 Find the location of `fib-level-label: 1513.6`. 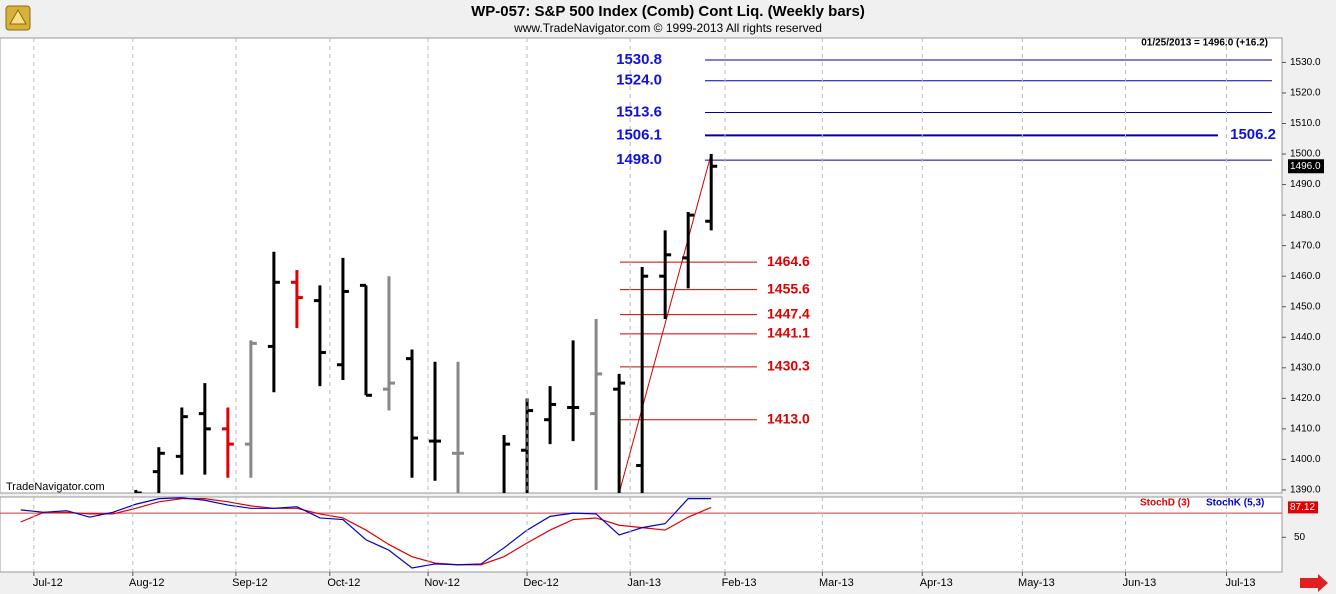

fib-level-label: 1513.6 is located at coordinates (639, 111).